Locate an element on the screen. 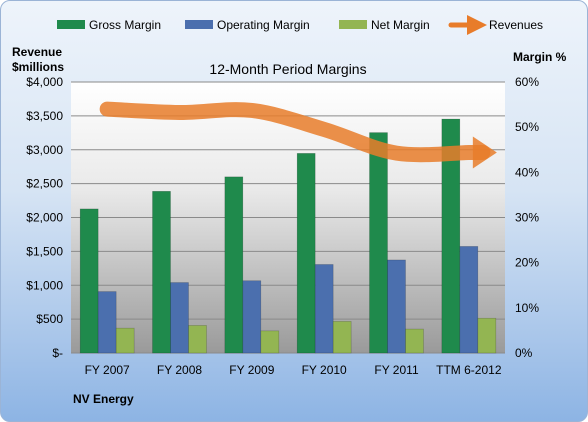 This screenshot has width=588, height=422. category-label: FY 2008 is located at coordinates (179, 370).